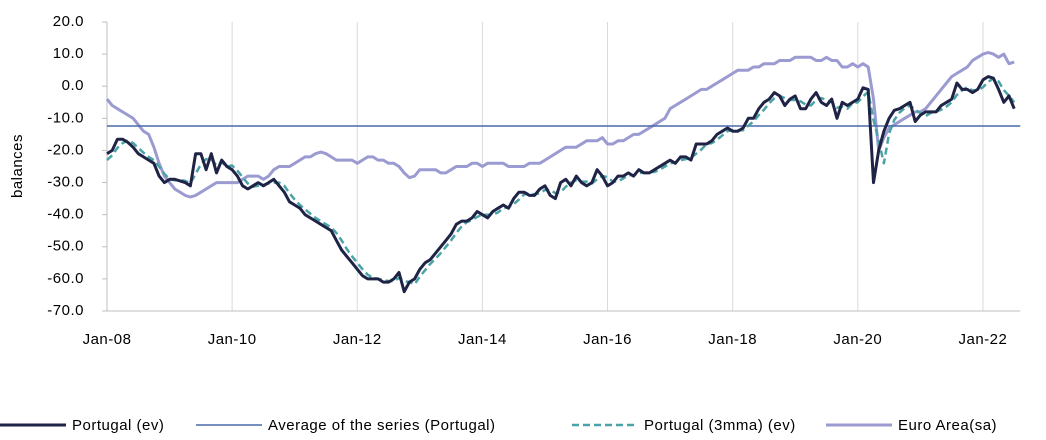 The image size is (1046, 440). What do you see at coordinates (607, 339) in the screenshot?
I see `x-tick-label: Jan-16` at bounding box center [607, 339].